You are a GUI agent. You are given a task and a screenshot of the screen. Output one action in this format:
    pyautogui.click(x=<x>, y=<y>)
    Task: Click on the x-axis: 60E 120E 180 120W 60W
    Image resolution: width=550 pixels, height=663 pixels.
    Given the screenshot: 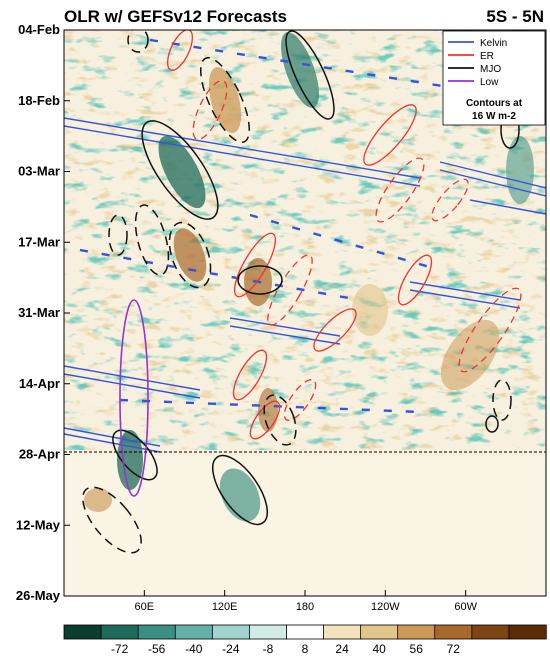 What is the action you would take?
    pyautogui.click(x=306, y=601)
    